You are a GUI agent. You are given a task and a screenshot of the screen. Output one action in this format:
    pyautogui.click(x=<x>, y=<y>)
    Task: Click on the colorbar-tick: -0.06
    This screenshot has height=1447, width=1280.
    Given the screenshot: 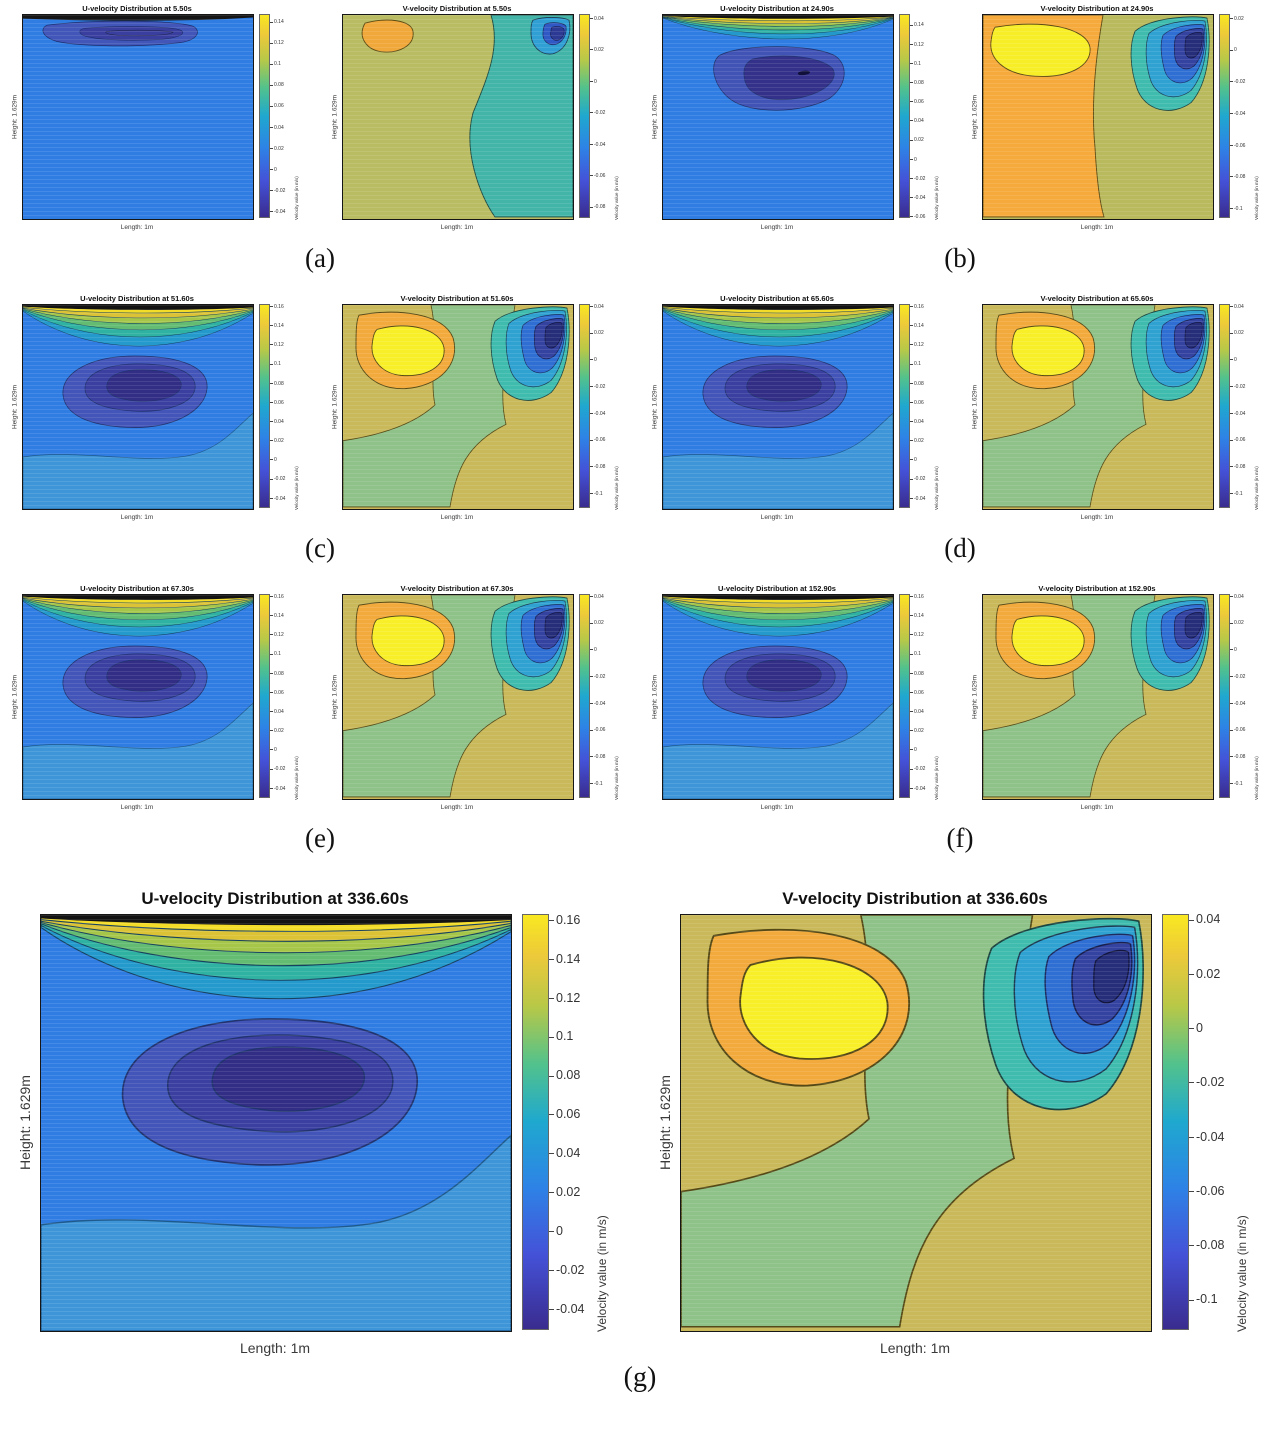 What is the action you would take?
    pyautogui.click(x=597, y=176)
    